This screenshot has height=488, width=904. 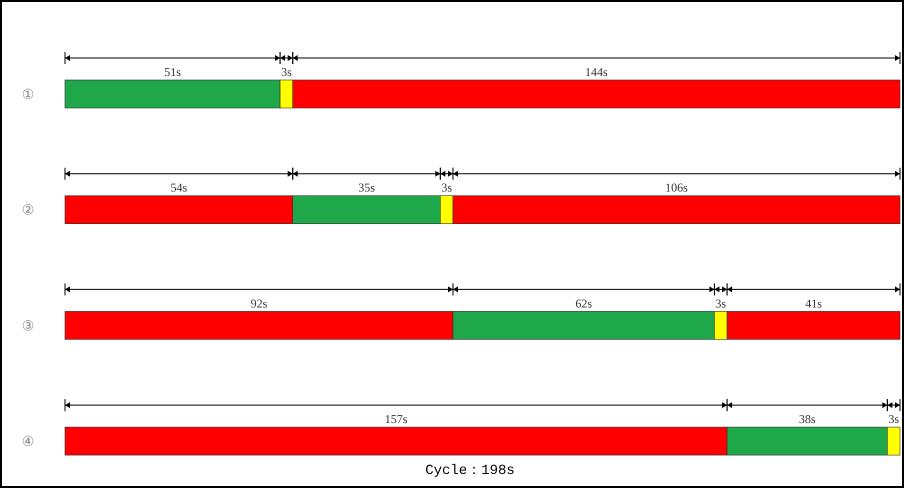 I want to click on data-label: 62s, so click(x=583, y=303).